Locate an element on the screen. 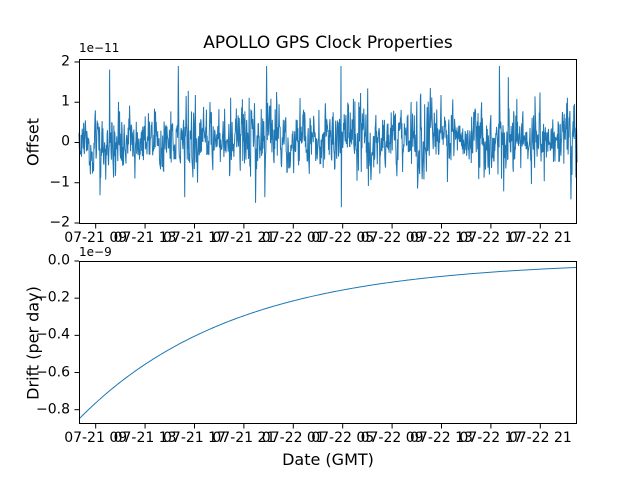 Image resolution: width=640 pixels, height=480 pixels. offset-axis-exponent-text: 1e−11 is located at coordinates (99, 48).